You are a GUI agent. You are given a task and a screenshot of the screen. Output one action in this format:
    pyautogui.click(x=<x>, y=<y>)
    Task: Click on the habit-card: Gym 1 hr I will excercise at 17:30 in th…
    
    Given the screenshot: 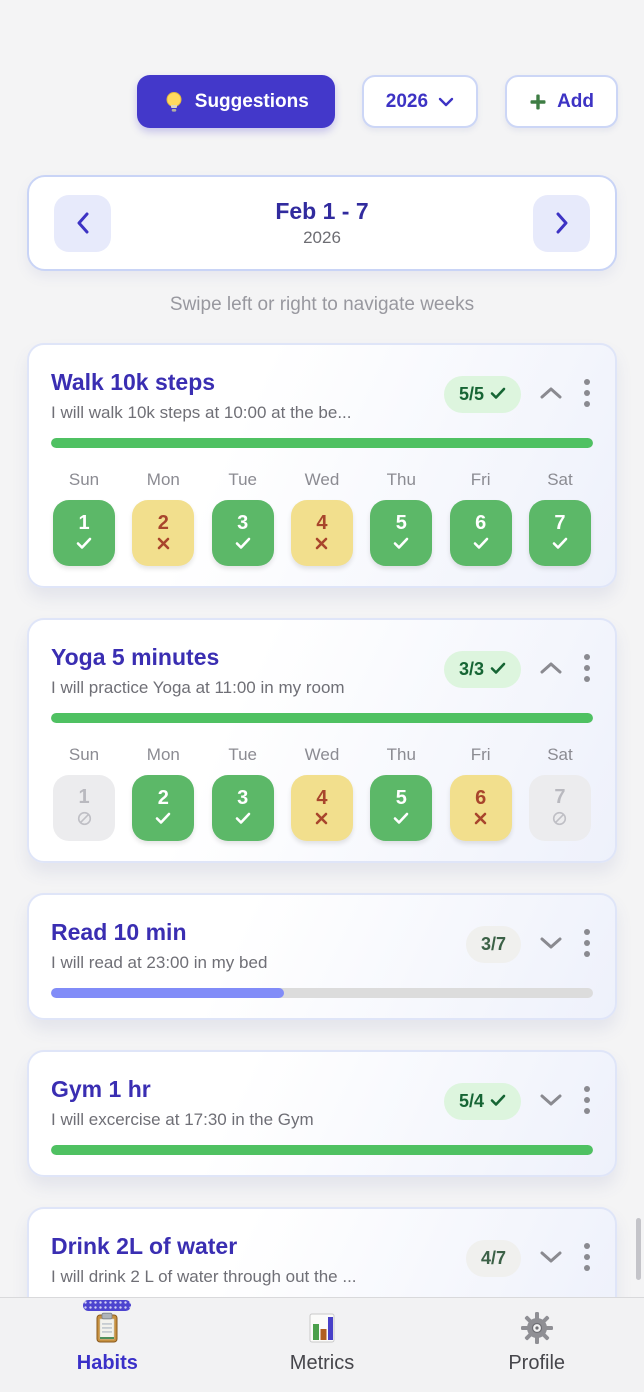 What is the action you would take?
    pyautogui.click(x=322, y=1113)
    